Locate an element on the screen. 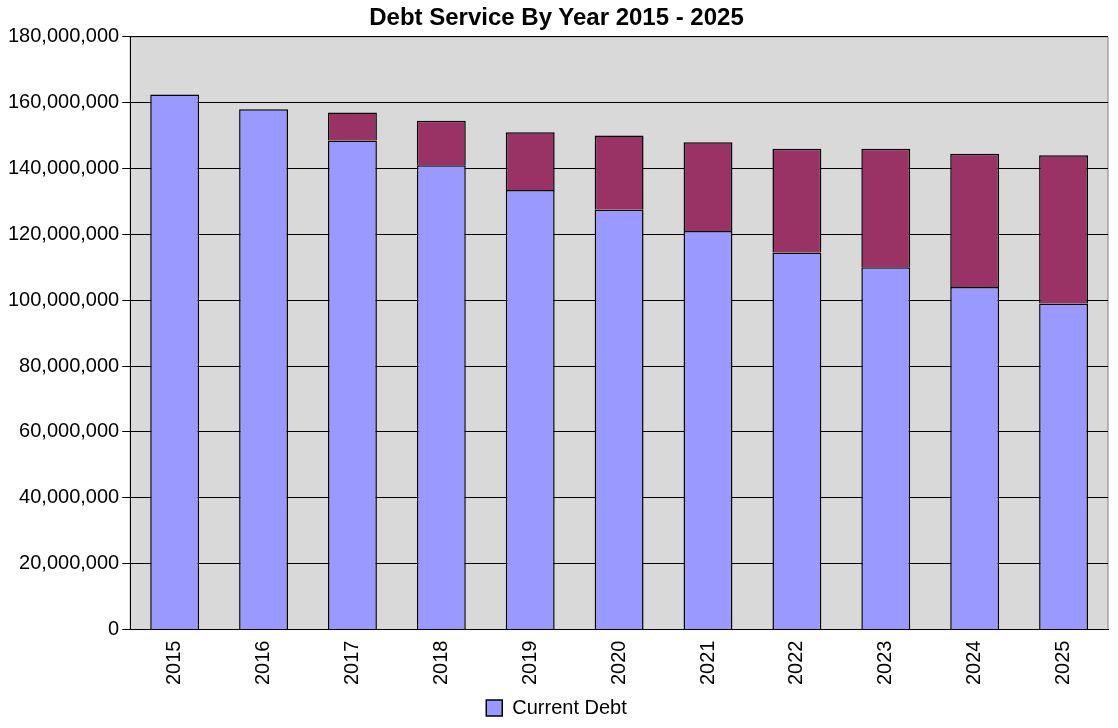 The image size is (1118, 728). y-tick-label: 120,000,000 is located at coordinates (63, 232).